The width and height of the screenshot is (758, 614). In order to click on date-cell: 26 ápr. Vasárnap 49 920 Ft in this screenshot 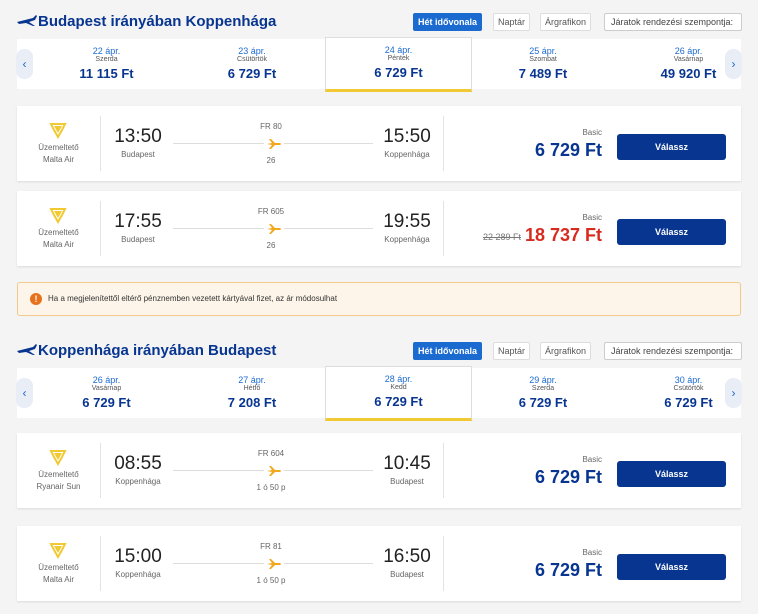, I will do `click(687, 64)`.